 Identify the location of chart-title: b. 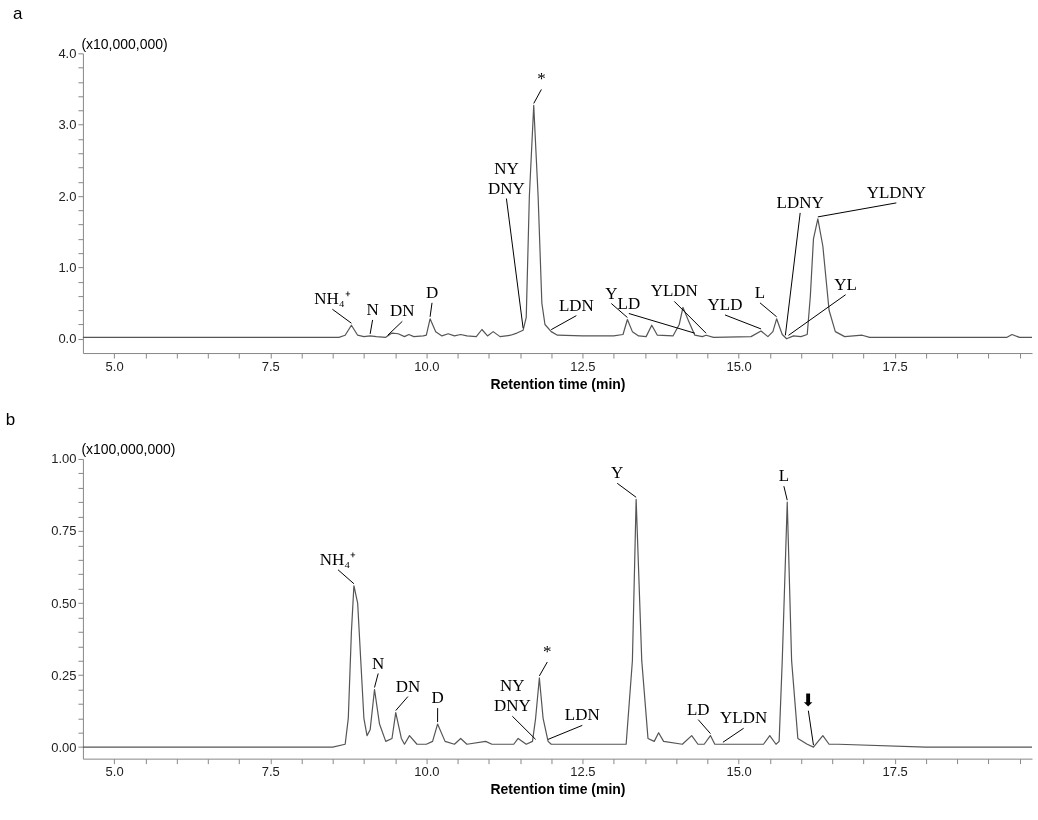
(10, 419).